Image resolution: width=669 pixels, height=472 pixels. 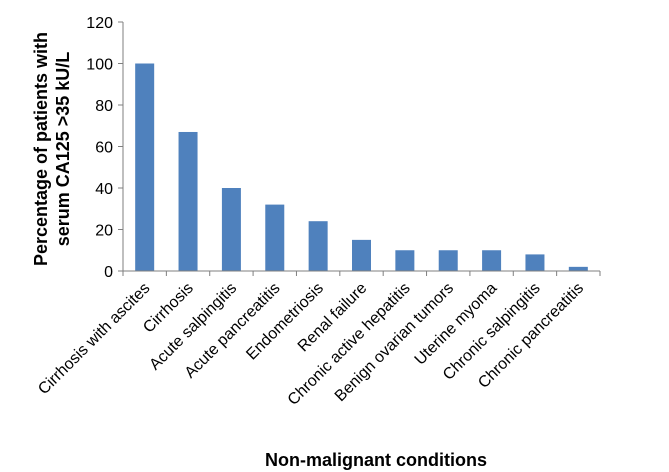 What do you see at coordinates (108, 272) in the screenshot?
I see `y-tick-label: 0` at bounding box center [108, 272].